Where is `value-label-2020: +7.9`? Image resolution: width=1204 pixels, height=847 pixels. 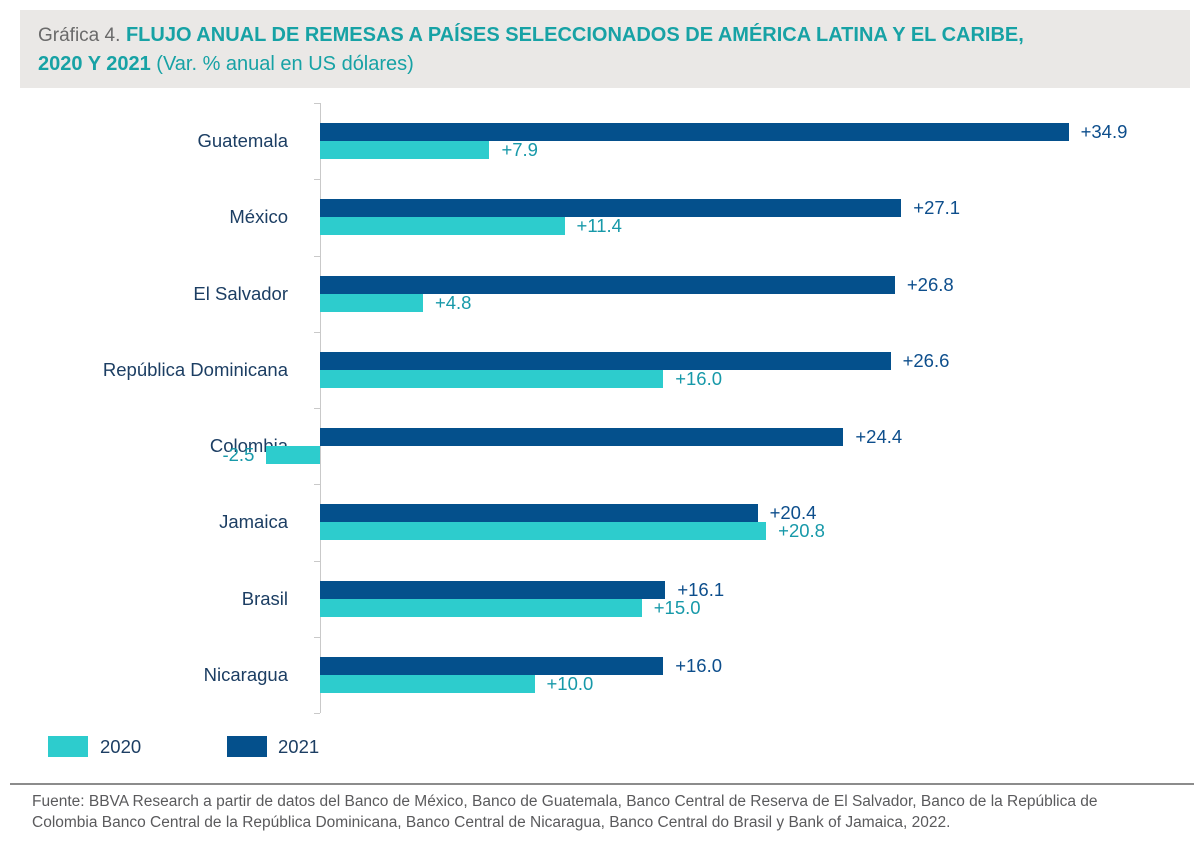
value-label-2020: +7.9 is located at coordinates (519, 149).